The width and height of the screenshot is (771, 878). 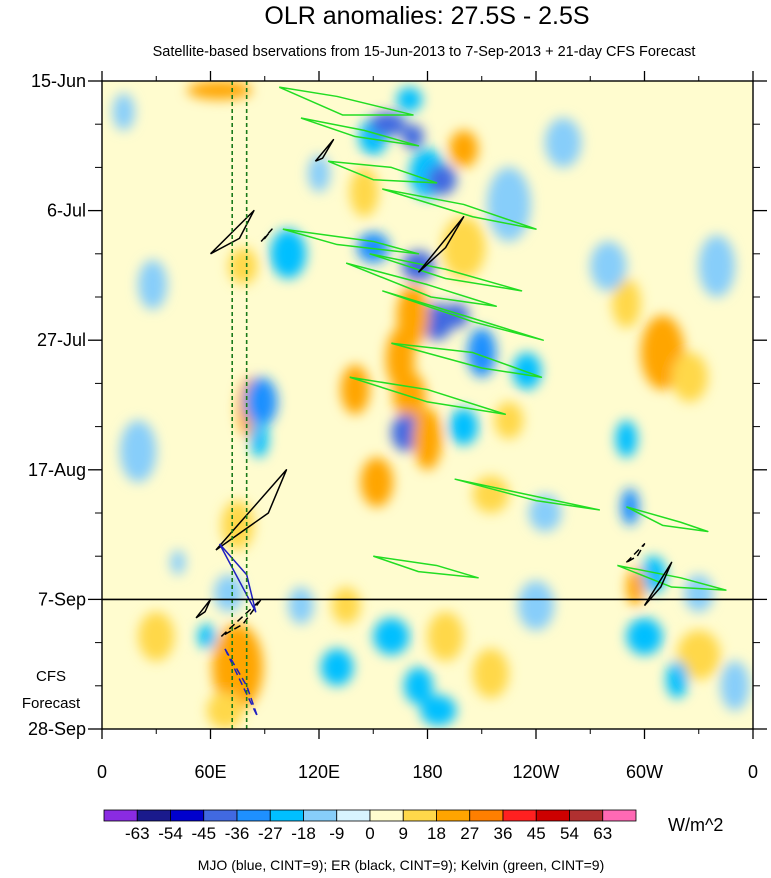 I want to click on colorbar-label-9: 18, so click(x=436, y=833).